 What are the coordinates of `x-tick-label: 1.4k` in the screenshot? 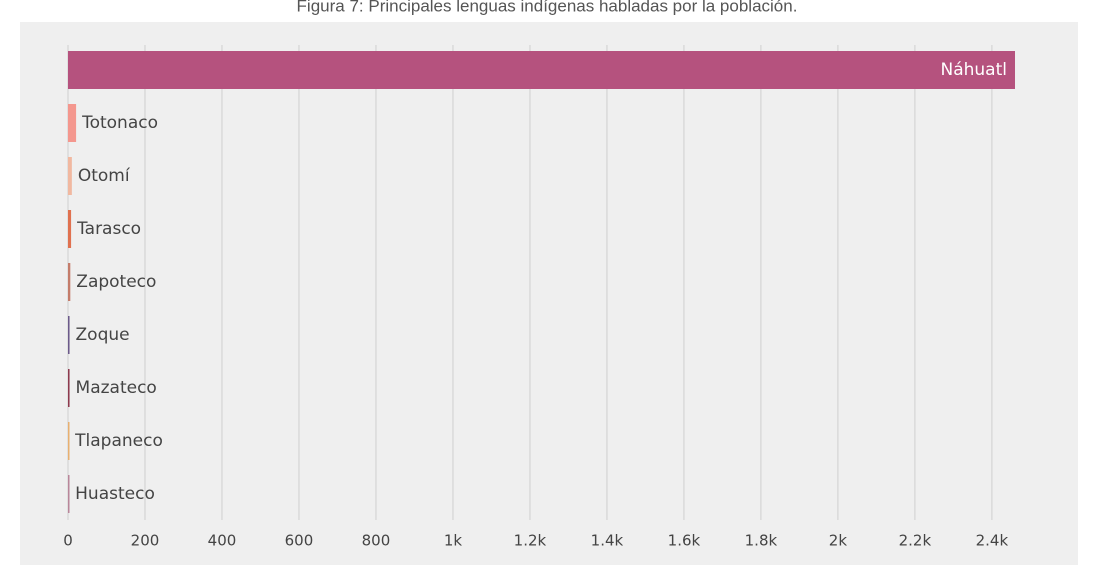 It's located at (607, 541).